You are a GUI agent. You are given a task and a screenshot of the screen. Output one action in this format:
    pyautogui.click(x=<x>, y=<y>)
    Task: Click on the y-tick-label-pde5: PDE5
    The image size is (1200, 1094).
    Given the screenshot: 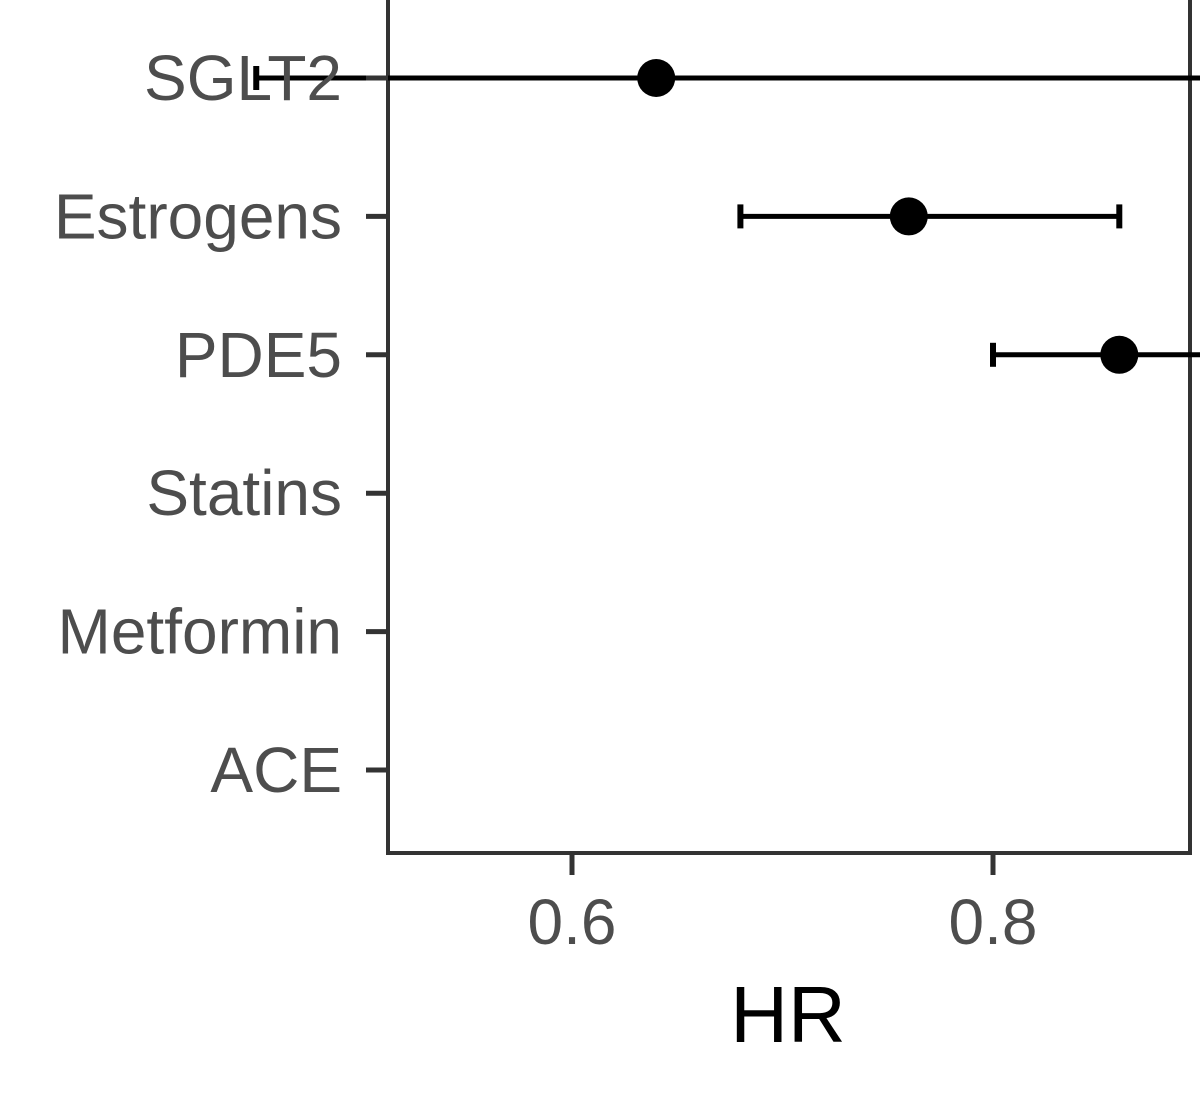 What is the action you would take?
    pyautogui.click(x=258, y=355)
    